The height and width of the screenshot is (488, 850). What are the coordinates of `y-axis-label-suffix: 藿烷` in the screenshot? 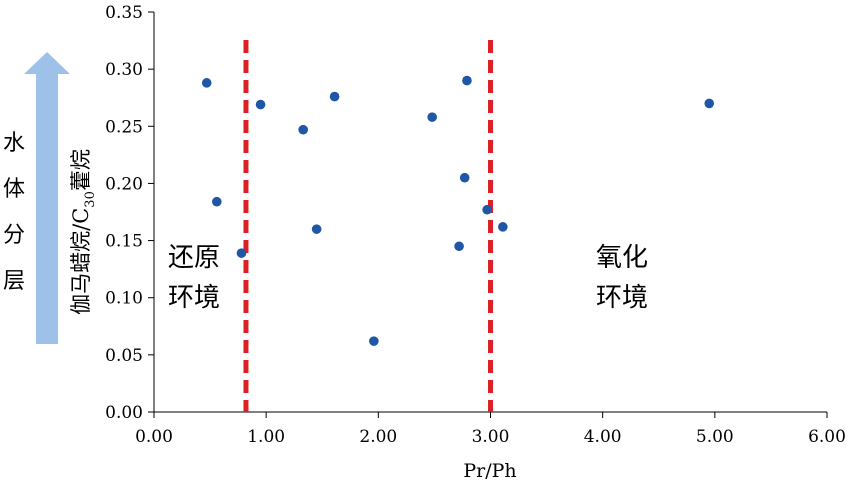 It's located at (81, 170).